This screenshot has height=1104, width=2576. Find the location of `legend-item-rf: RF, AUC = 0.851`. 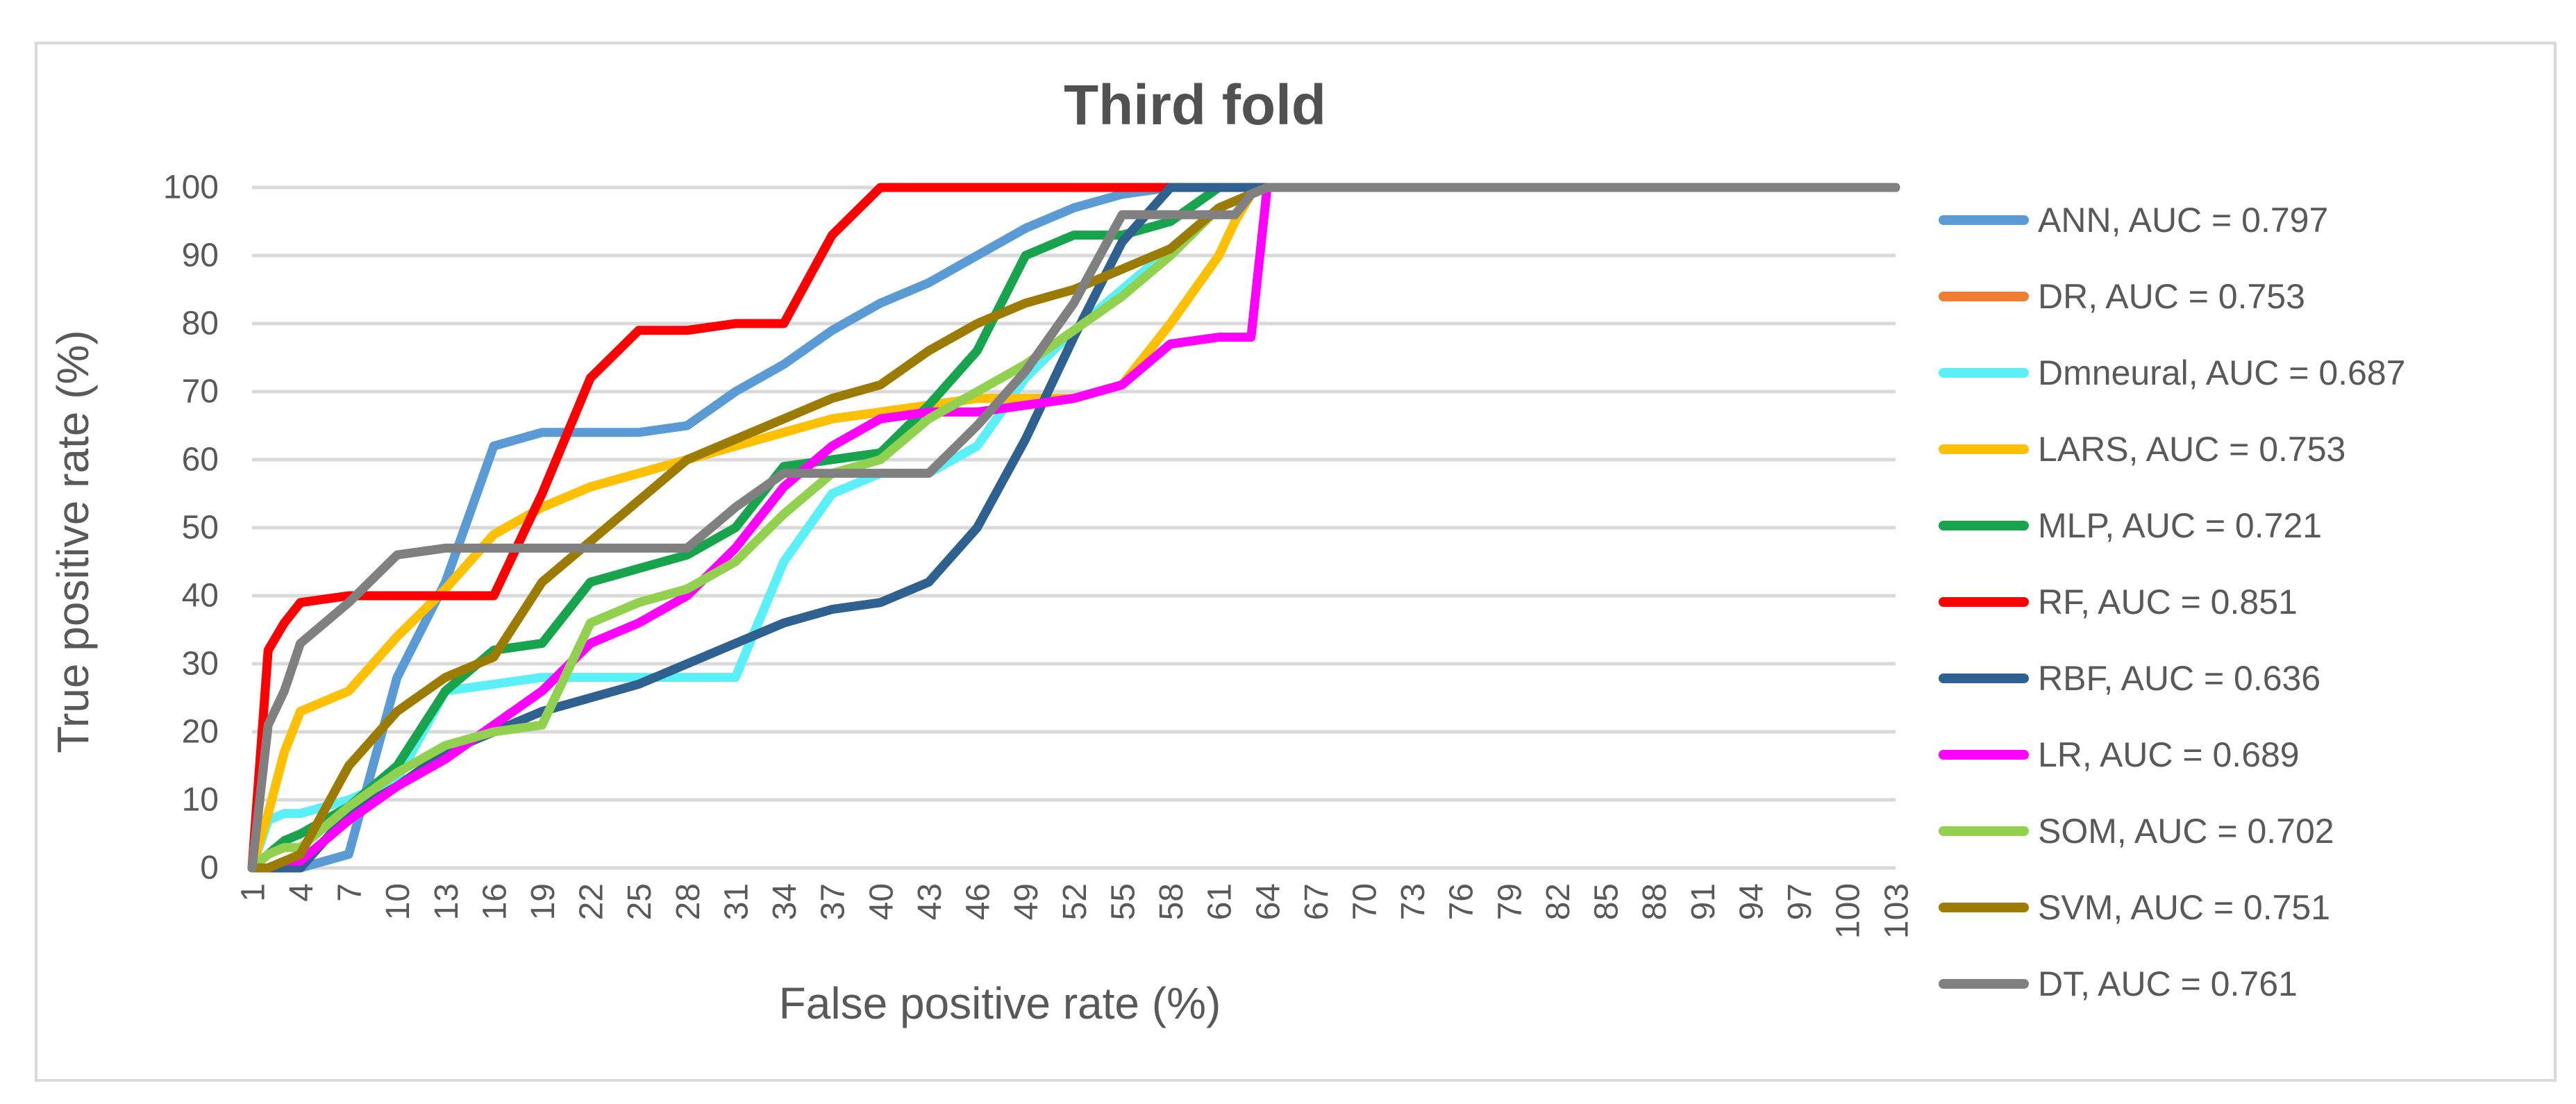

legend-item-rf: RF, AUC = 0.851 is located at coordinates (2118, 602).